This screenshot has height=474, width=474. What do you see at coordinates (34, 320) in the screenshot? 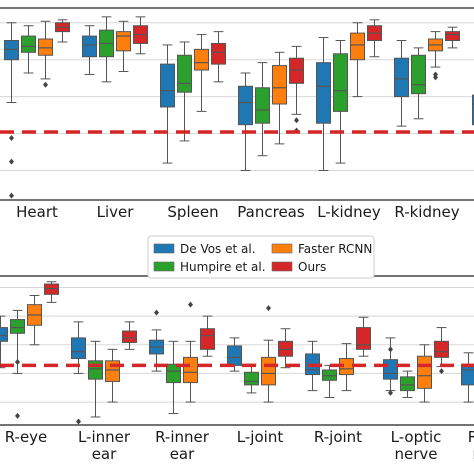
I see `box-r-eye-faster-rcnn` at bounding box center [34, 320].